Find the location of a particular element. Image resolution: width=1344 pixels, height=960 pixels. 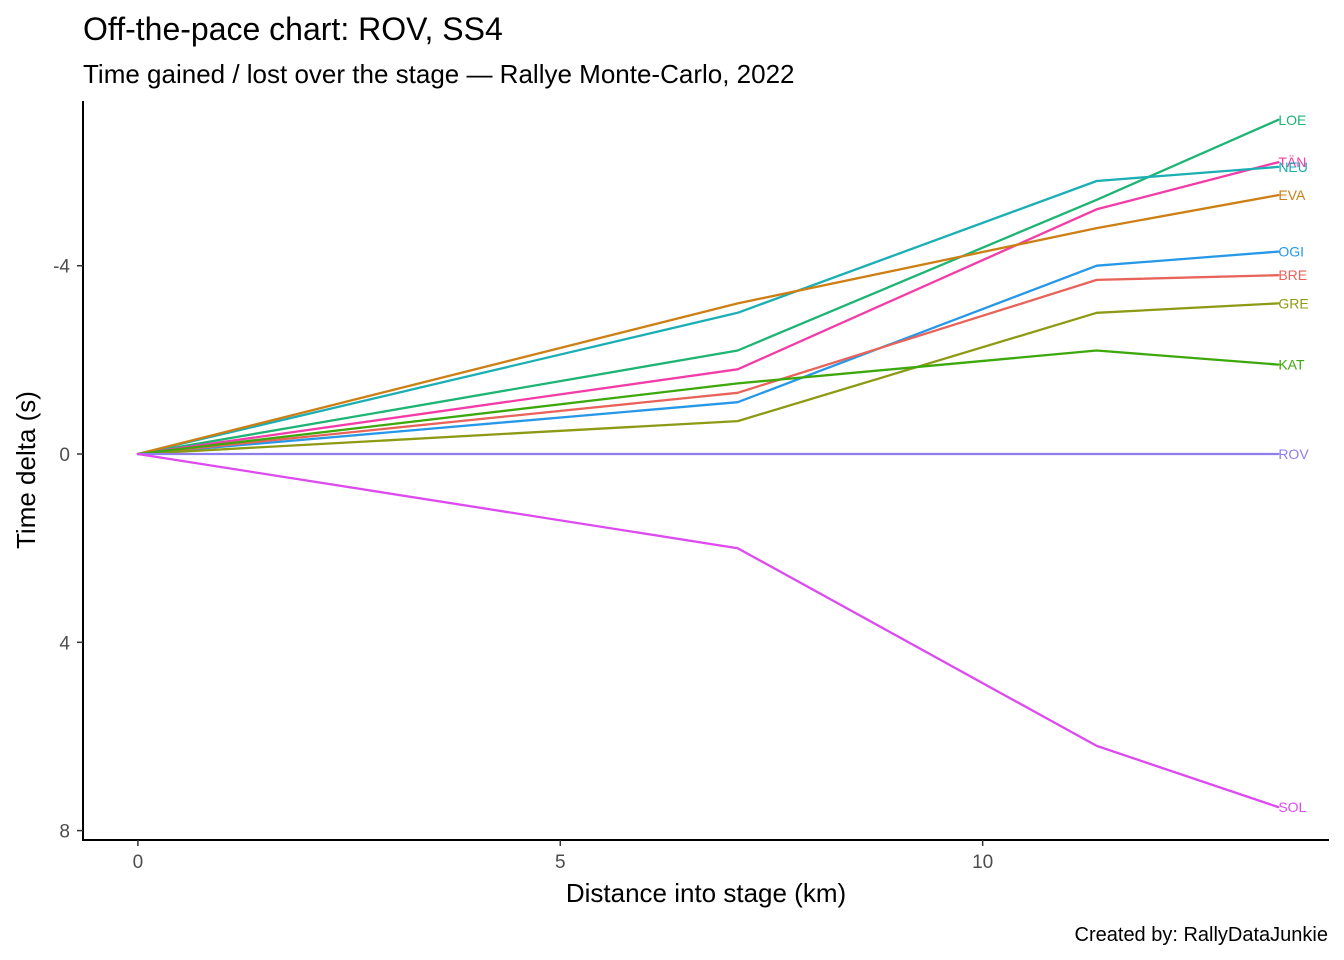

x-ticks: 0 5 10 is located at coordinates (563, 856).